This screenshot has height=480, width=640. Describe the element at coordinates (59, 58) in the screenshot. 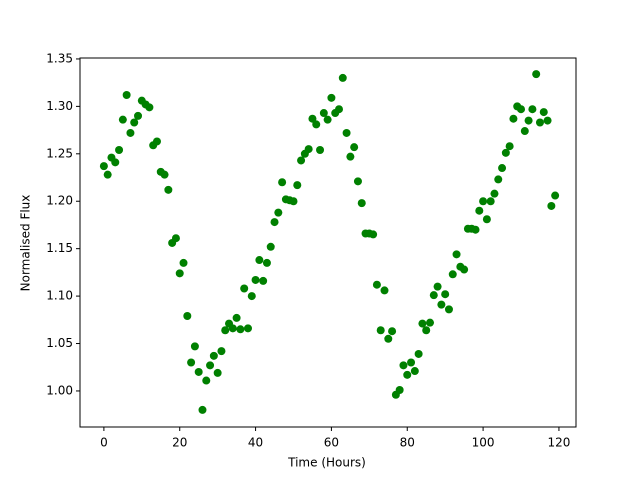

I see `y-tick-label: 1.35` at that location.